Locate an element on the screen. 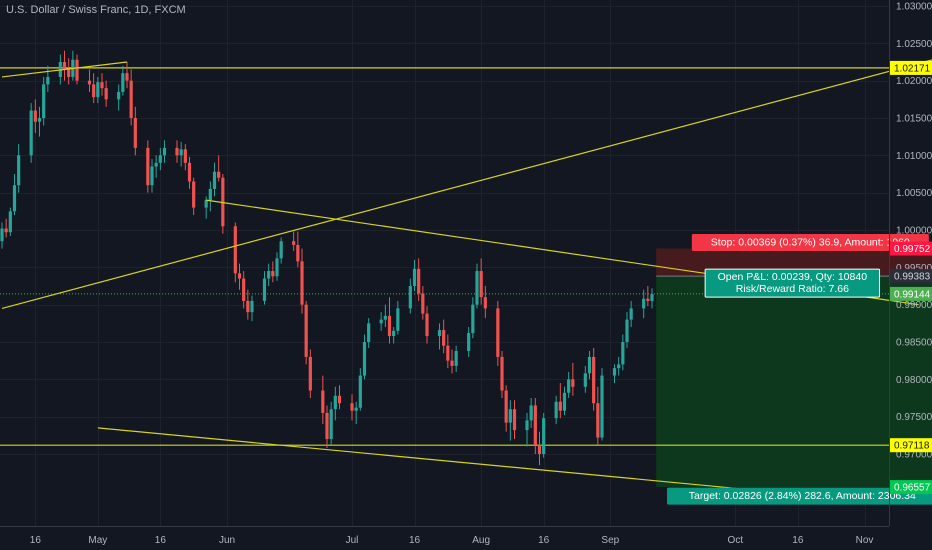 Image resolution: width=932 pixels, height=550 pixels. trendline is located at coordinates (64, 69).